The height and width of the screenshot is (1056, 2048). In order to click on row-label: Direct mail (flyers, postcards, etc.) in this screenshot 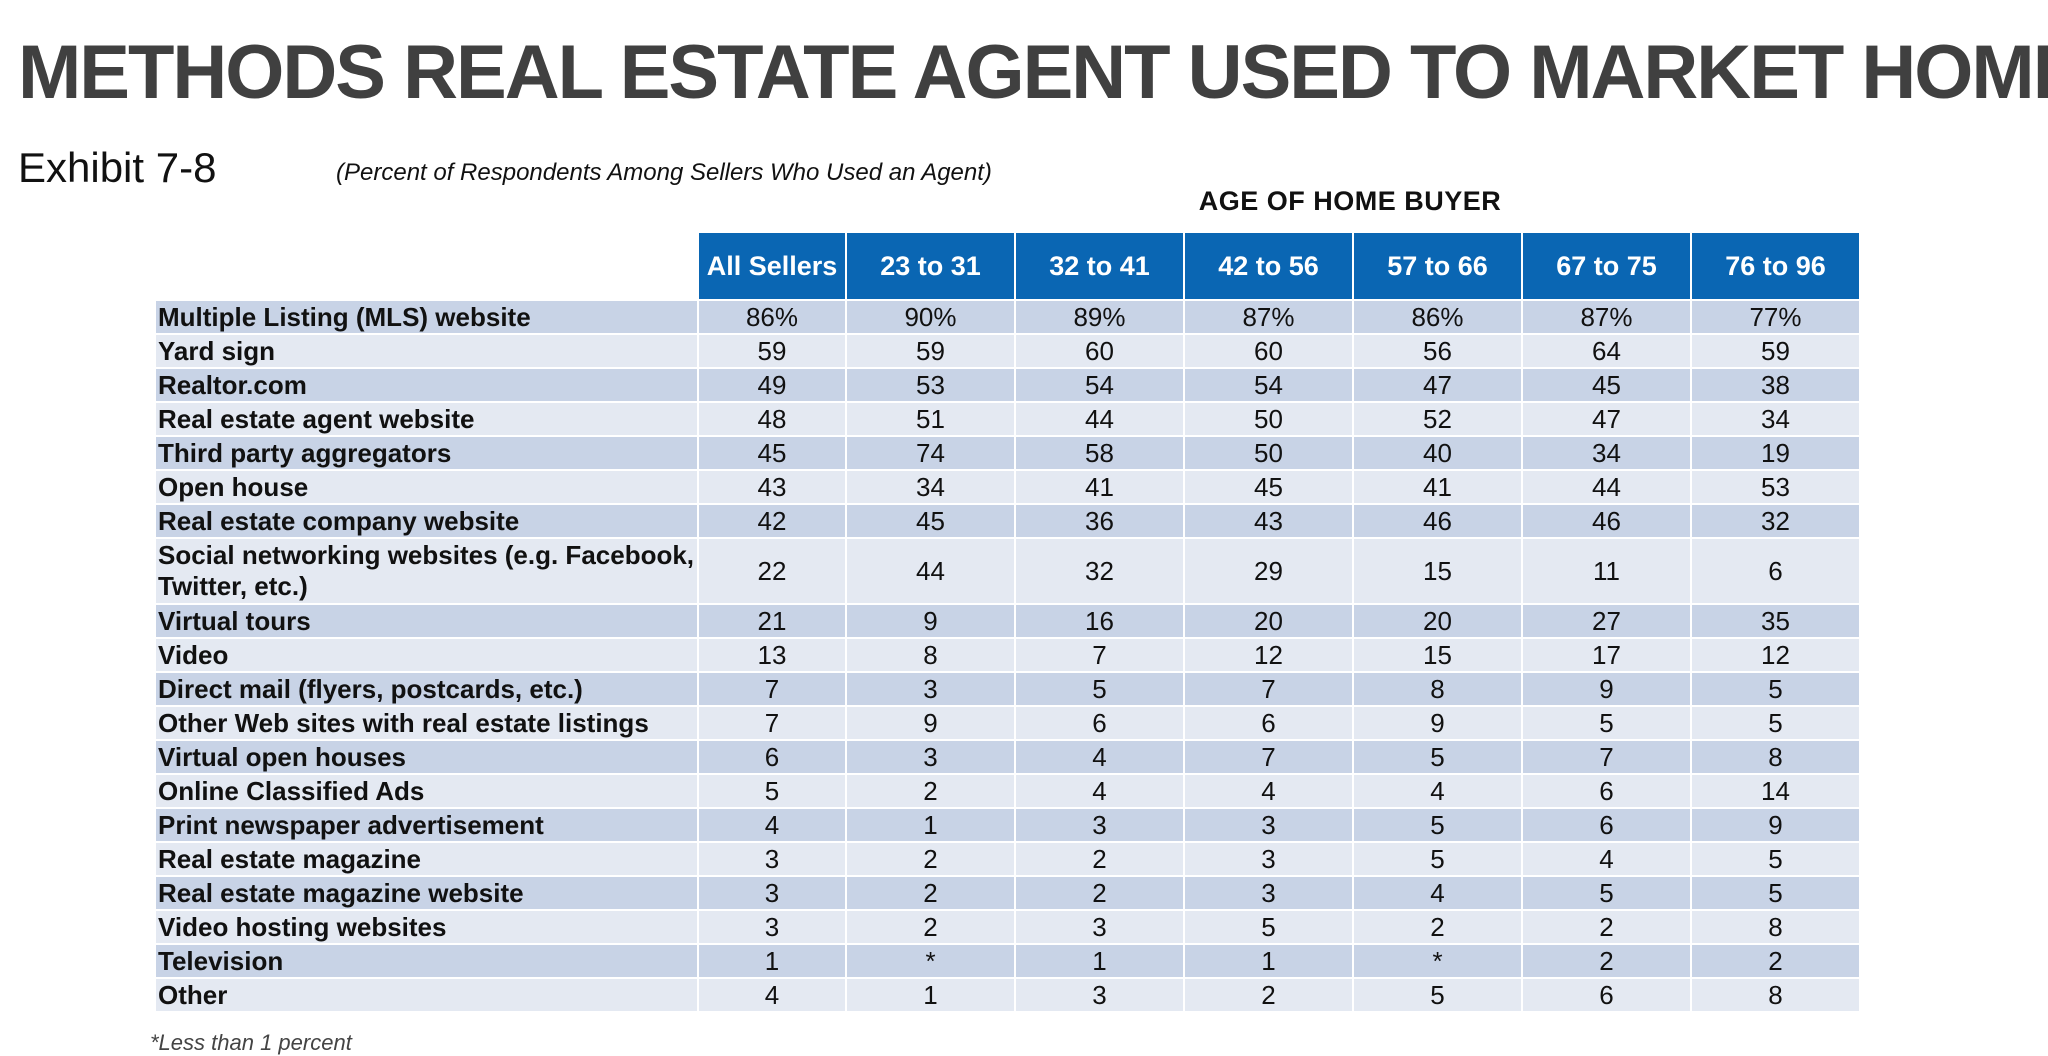, I will do `click(427, 689)`.